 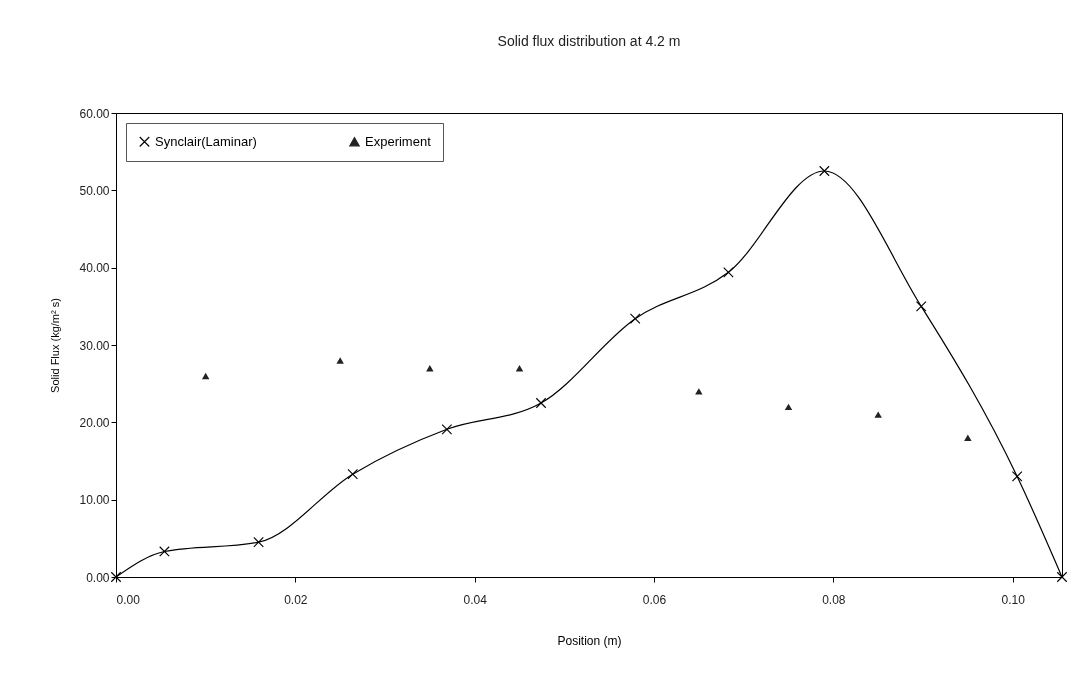 What do you see at coordinates (206, 141) in the screenshot?
I see `legend-label: Synclair(Laminar)` at bounding box center [206, 141].